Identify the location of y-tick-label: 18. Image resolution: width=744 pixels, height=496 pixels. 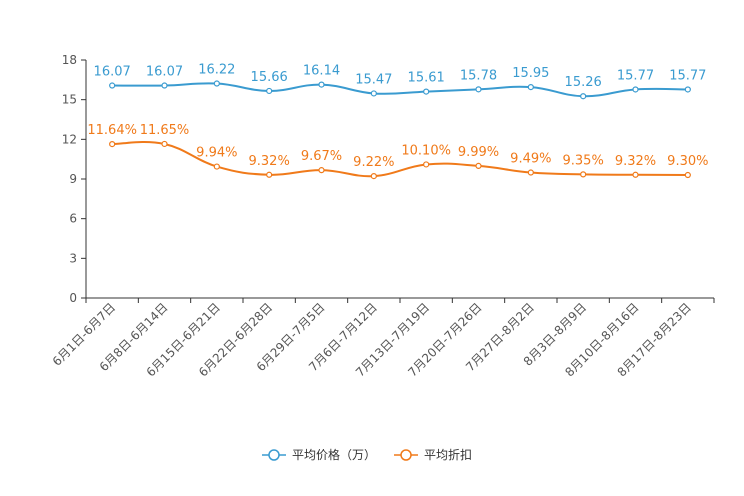
(69, 60).